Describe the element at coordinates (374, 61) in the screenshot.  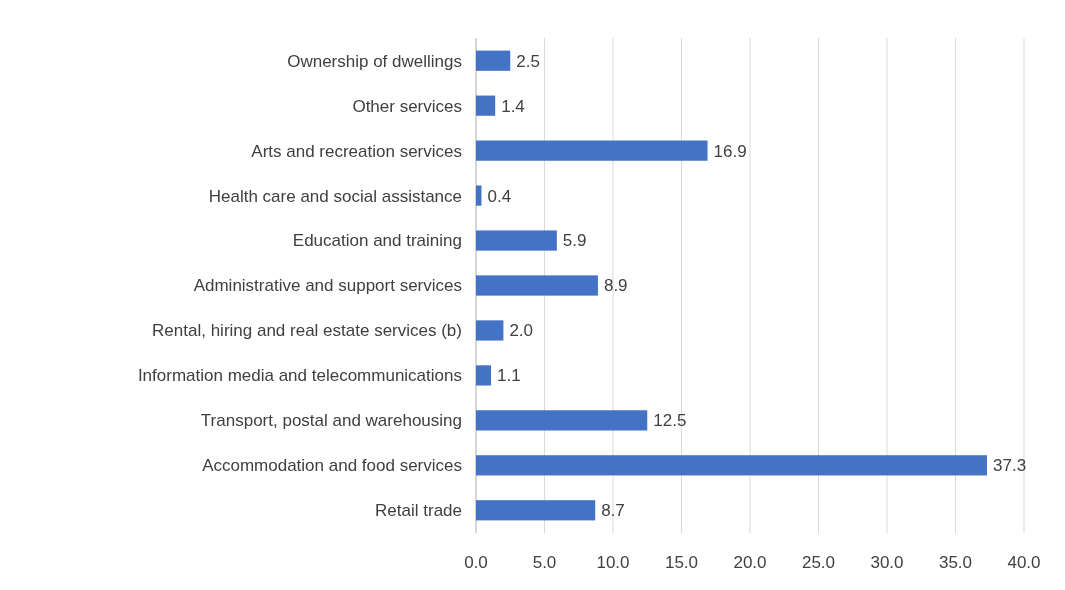
I see `y-tick-label: Ownership of dwellings` at that location.